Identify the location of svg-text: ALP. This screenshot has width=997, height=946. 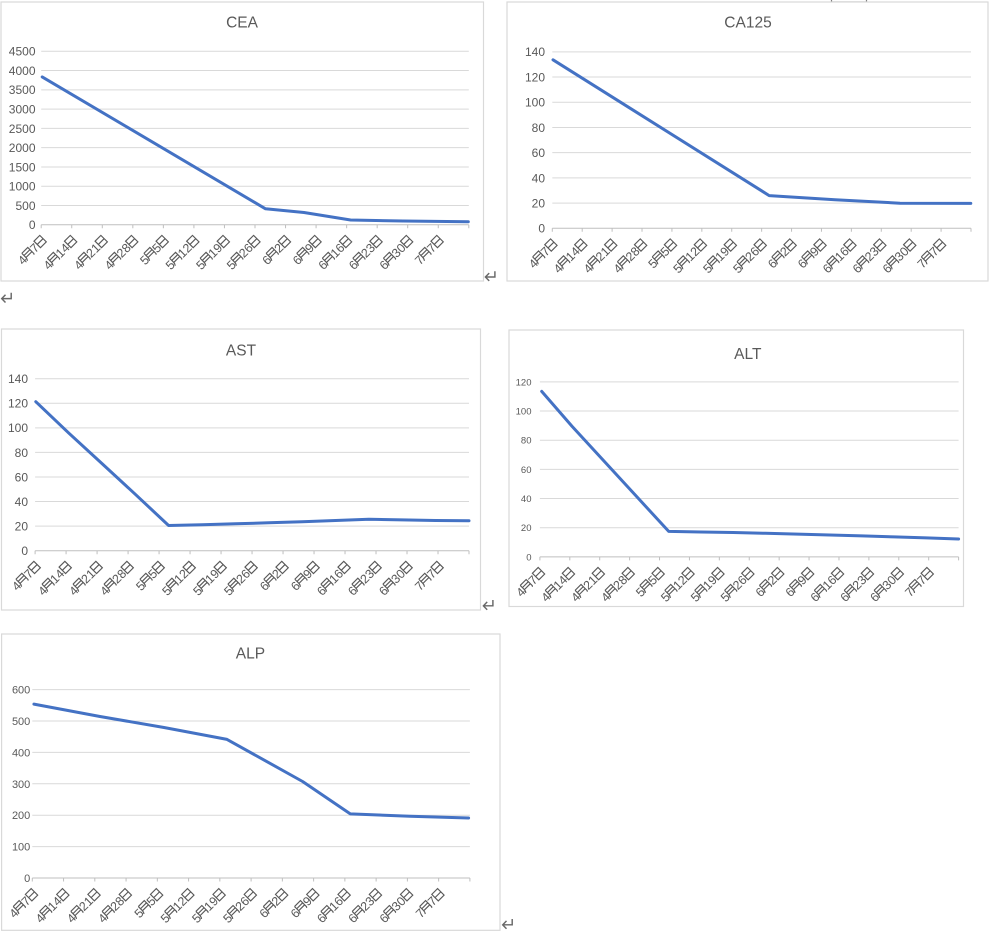
(250, 654).